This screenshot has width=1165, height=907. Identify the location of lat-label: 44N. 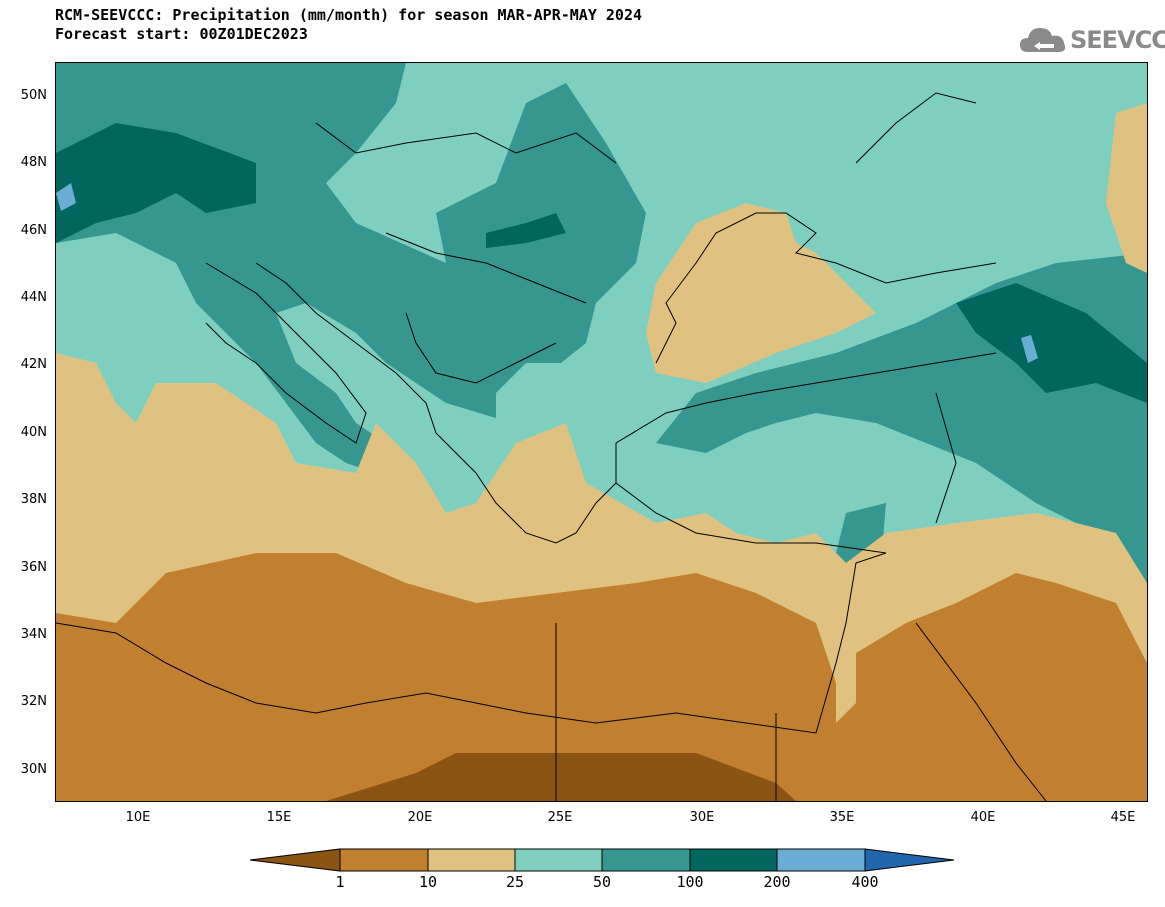
(33, 297).